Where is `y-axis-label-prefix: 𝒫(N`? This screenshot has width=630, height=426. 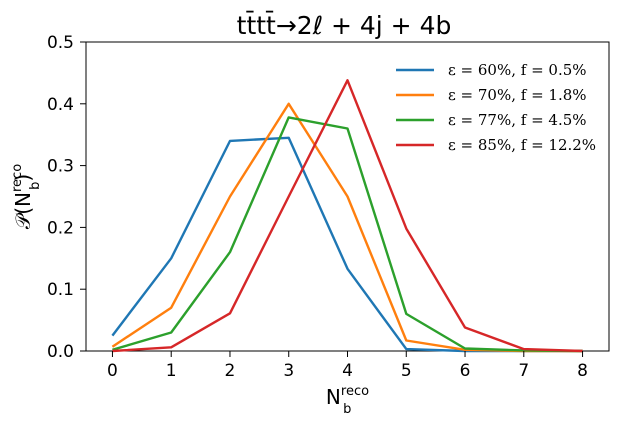
y-axis-label-prefix: 𝒫(N is located at coordinates (23, 210).